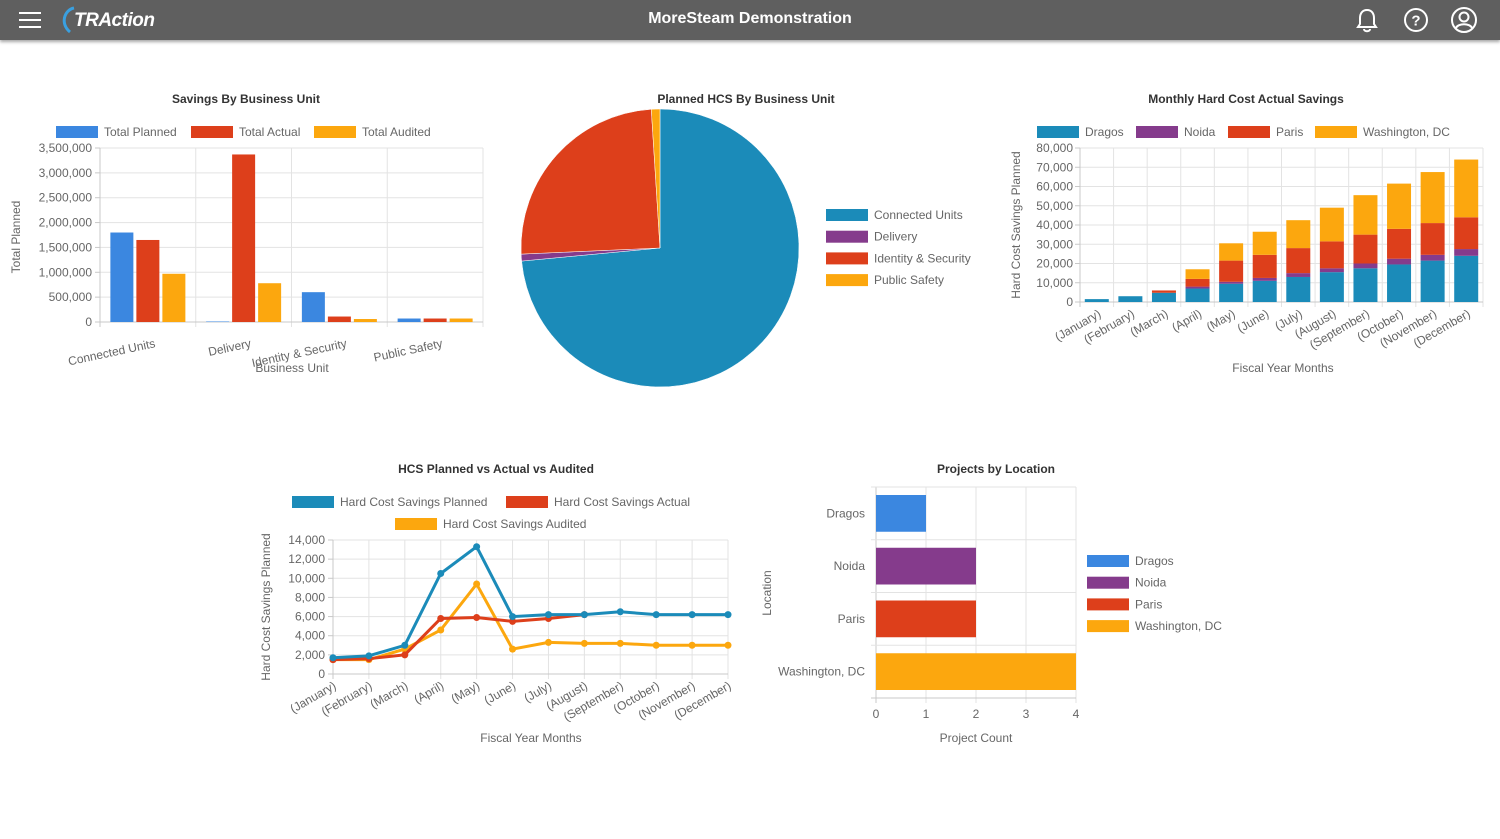 Image resolution: width=1500 pixels, height=839 pixels. What do you see at coordinates (926, 714) in the screenshot?
I see `x-tick-label: 1` at bounding box center [926, 714].